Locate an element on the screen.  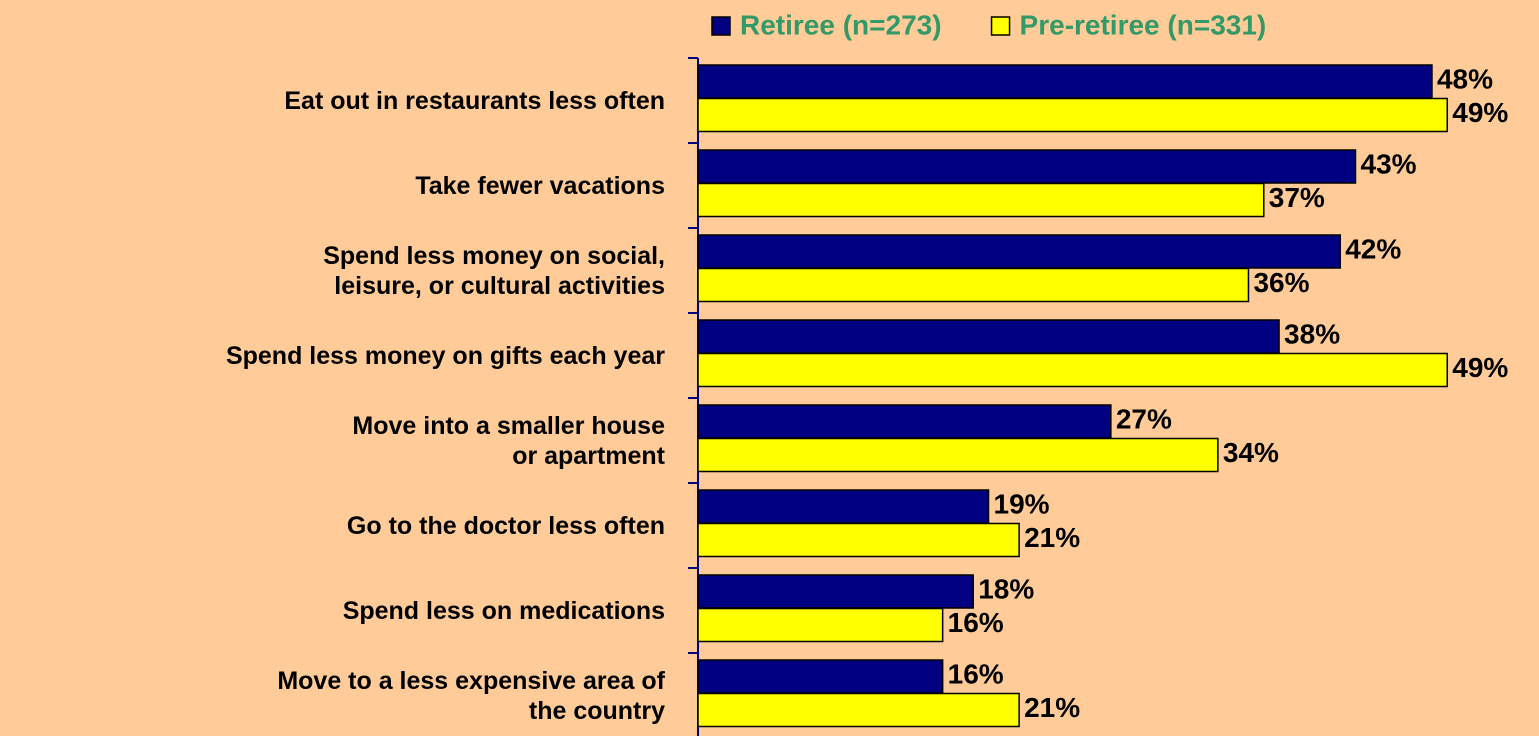
value-label: 48% is located at coordinates (1465, 78).